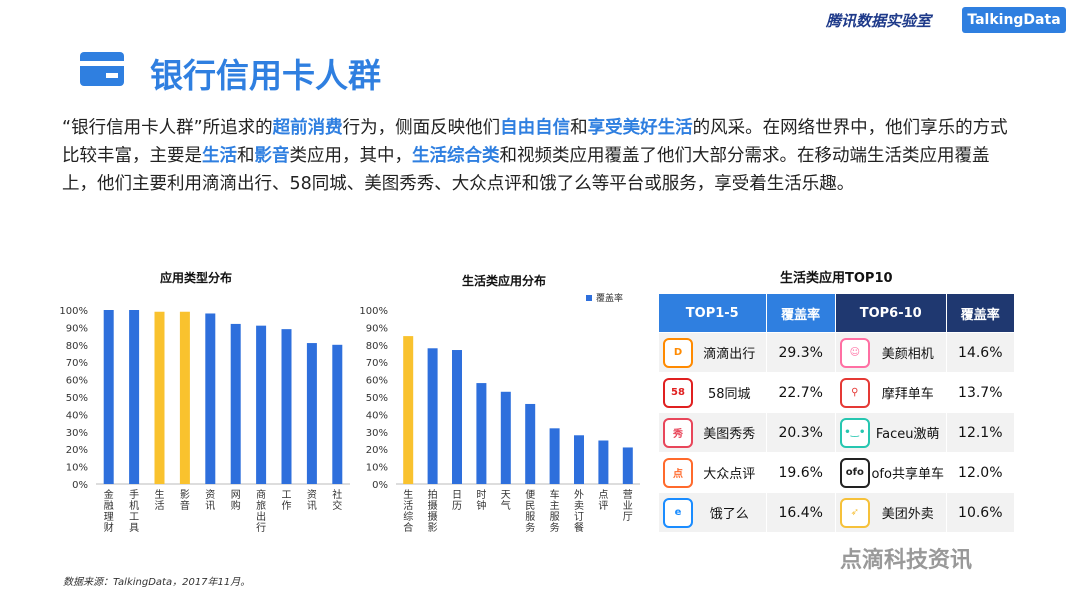 The image size is (1080, 601). Describe the element at coordinates (837, 512) in the screenshot. I see `table-row: e 饿了么 16.4% ➶ 美团外卖 10.6%` at that location.